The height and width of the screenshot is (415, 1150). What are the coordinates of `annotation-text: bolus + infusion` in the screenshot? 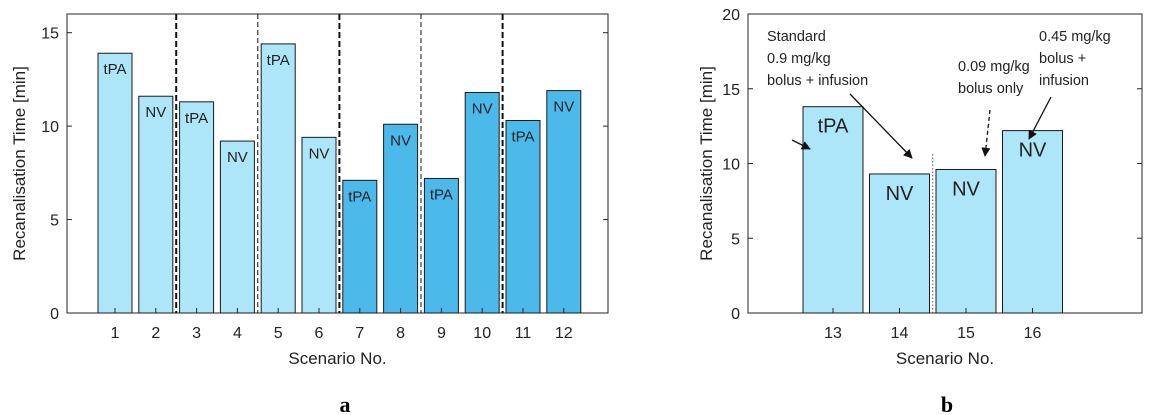 It's located at (817, 81).